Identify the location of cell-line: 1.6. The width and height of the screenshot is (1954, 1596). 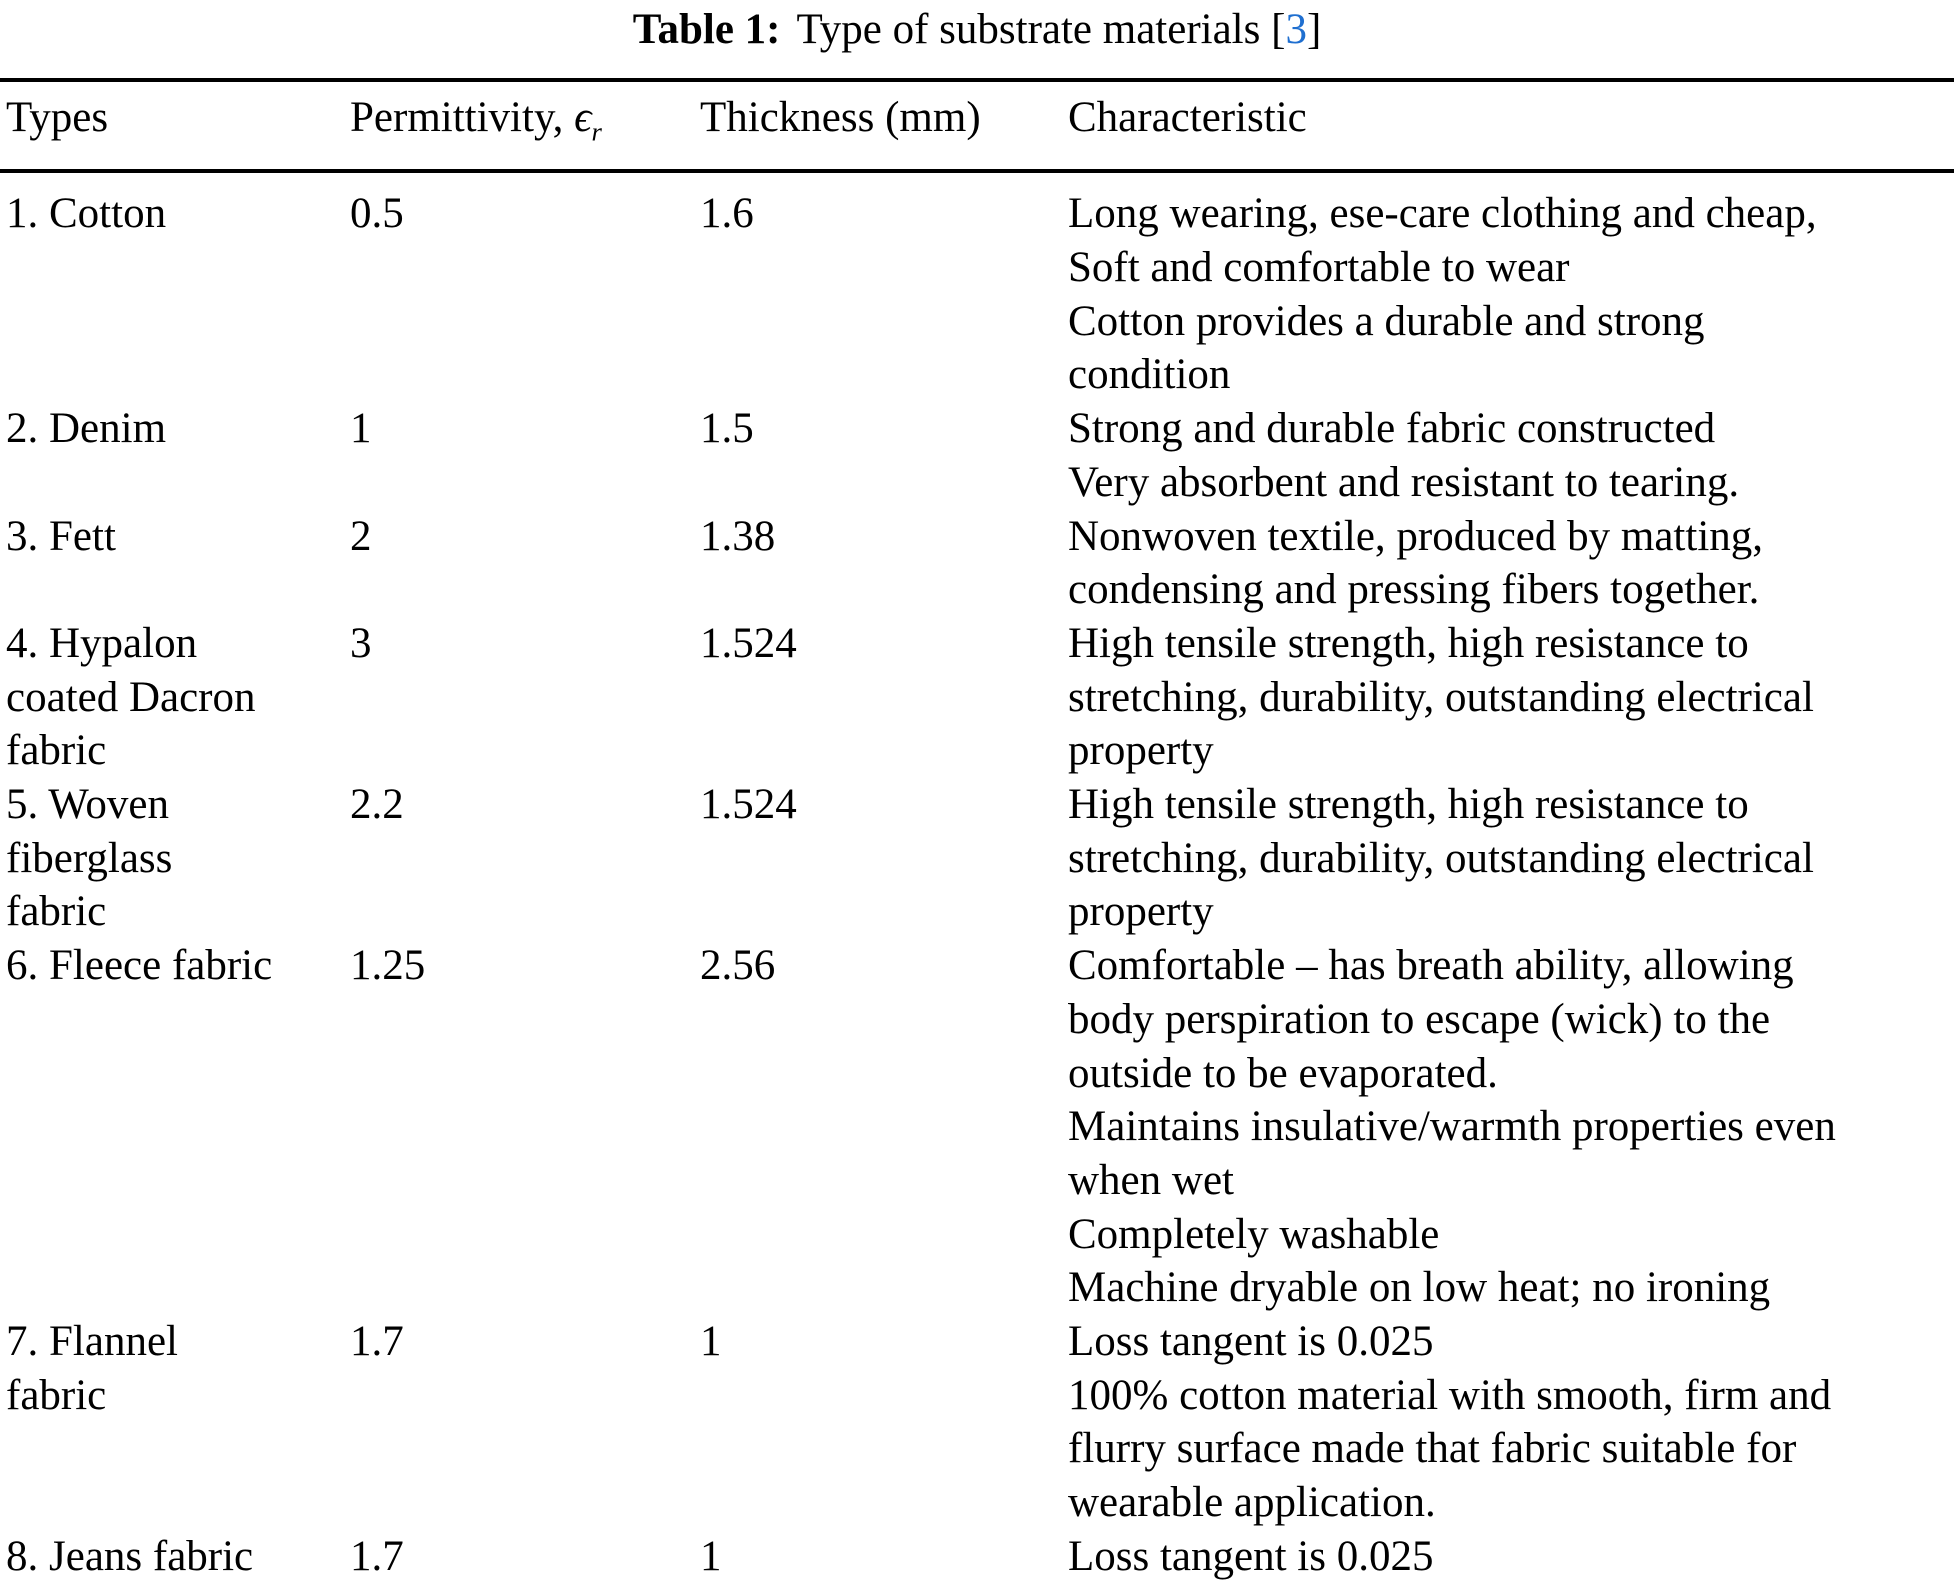
(727, 214).